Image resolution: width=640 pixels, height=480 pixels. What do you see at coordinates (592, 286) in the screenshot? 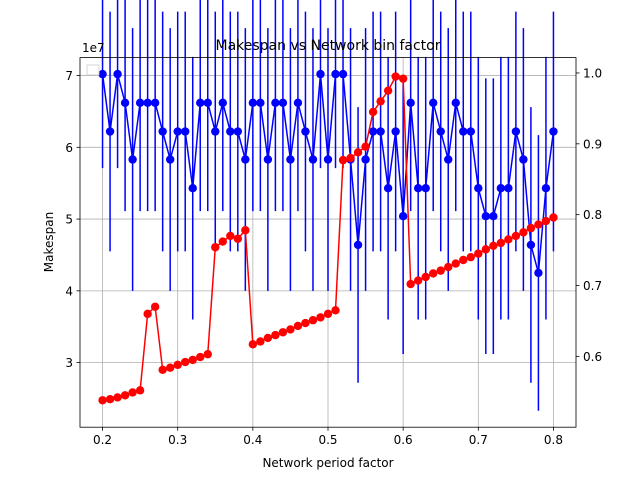
I see `y2-tick-label: 0.7` at bounding box center [592, 286].